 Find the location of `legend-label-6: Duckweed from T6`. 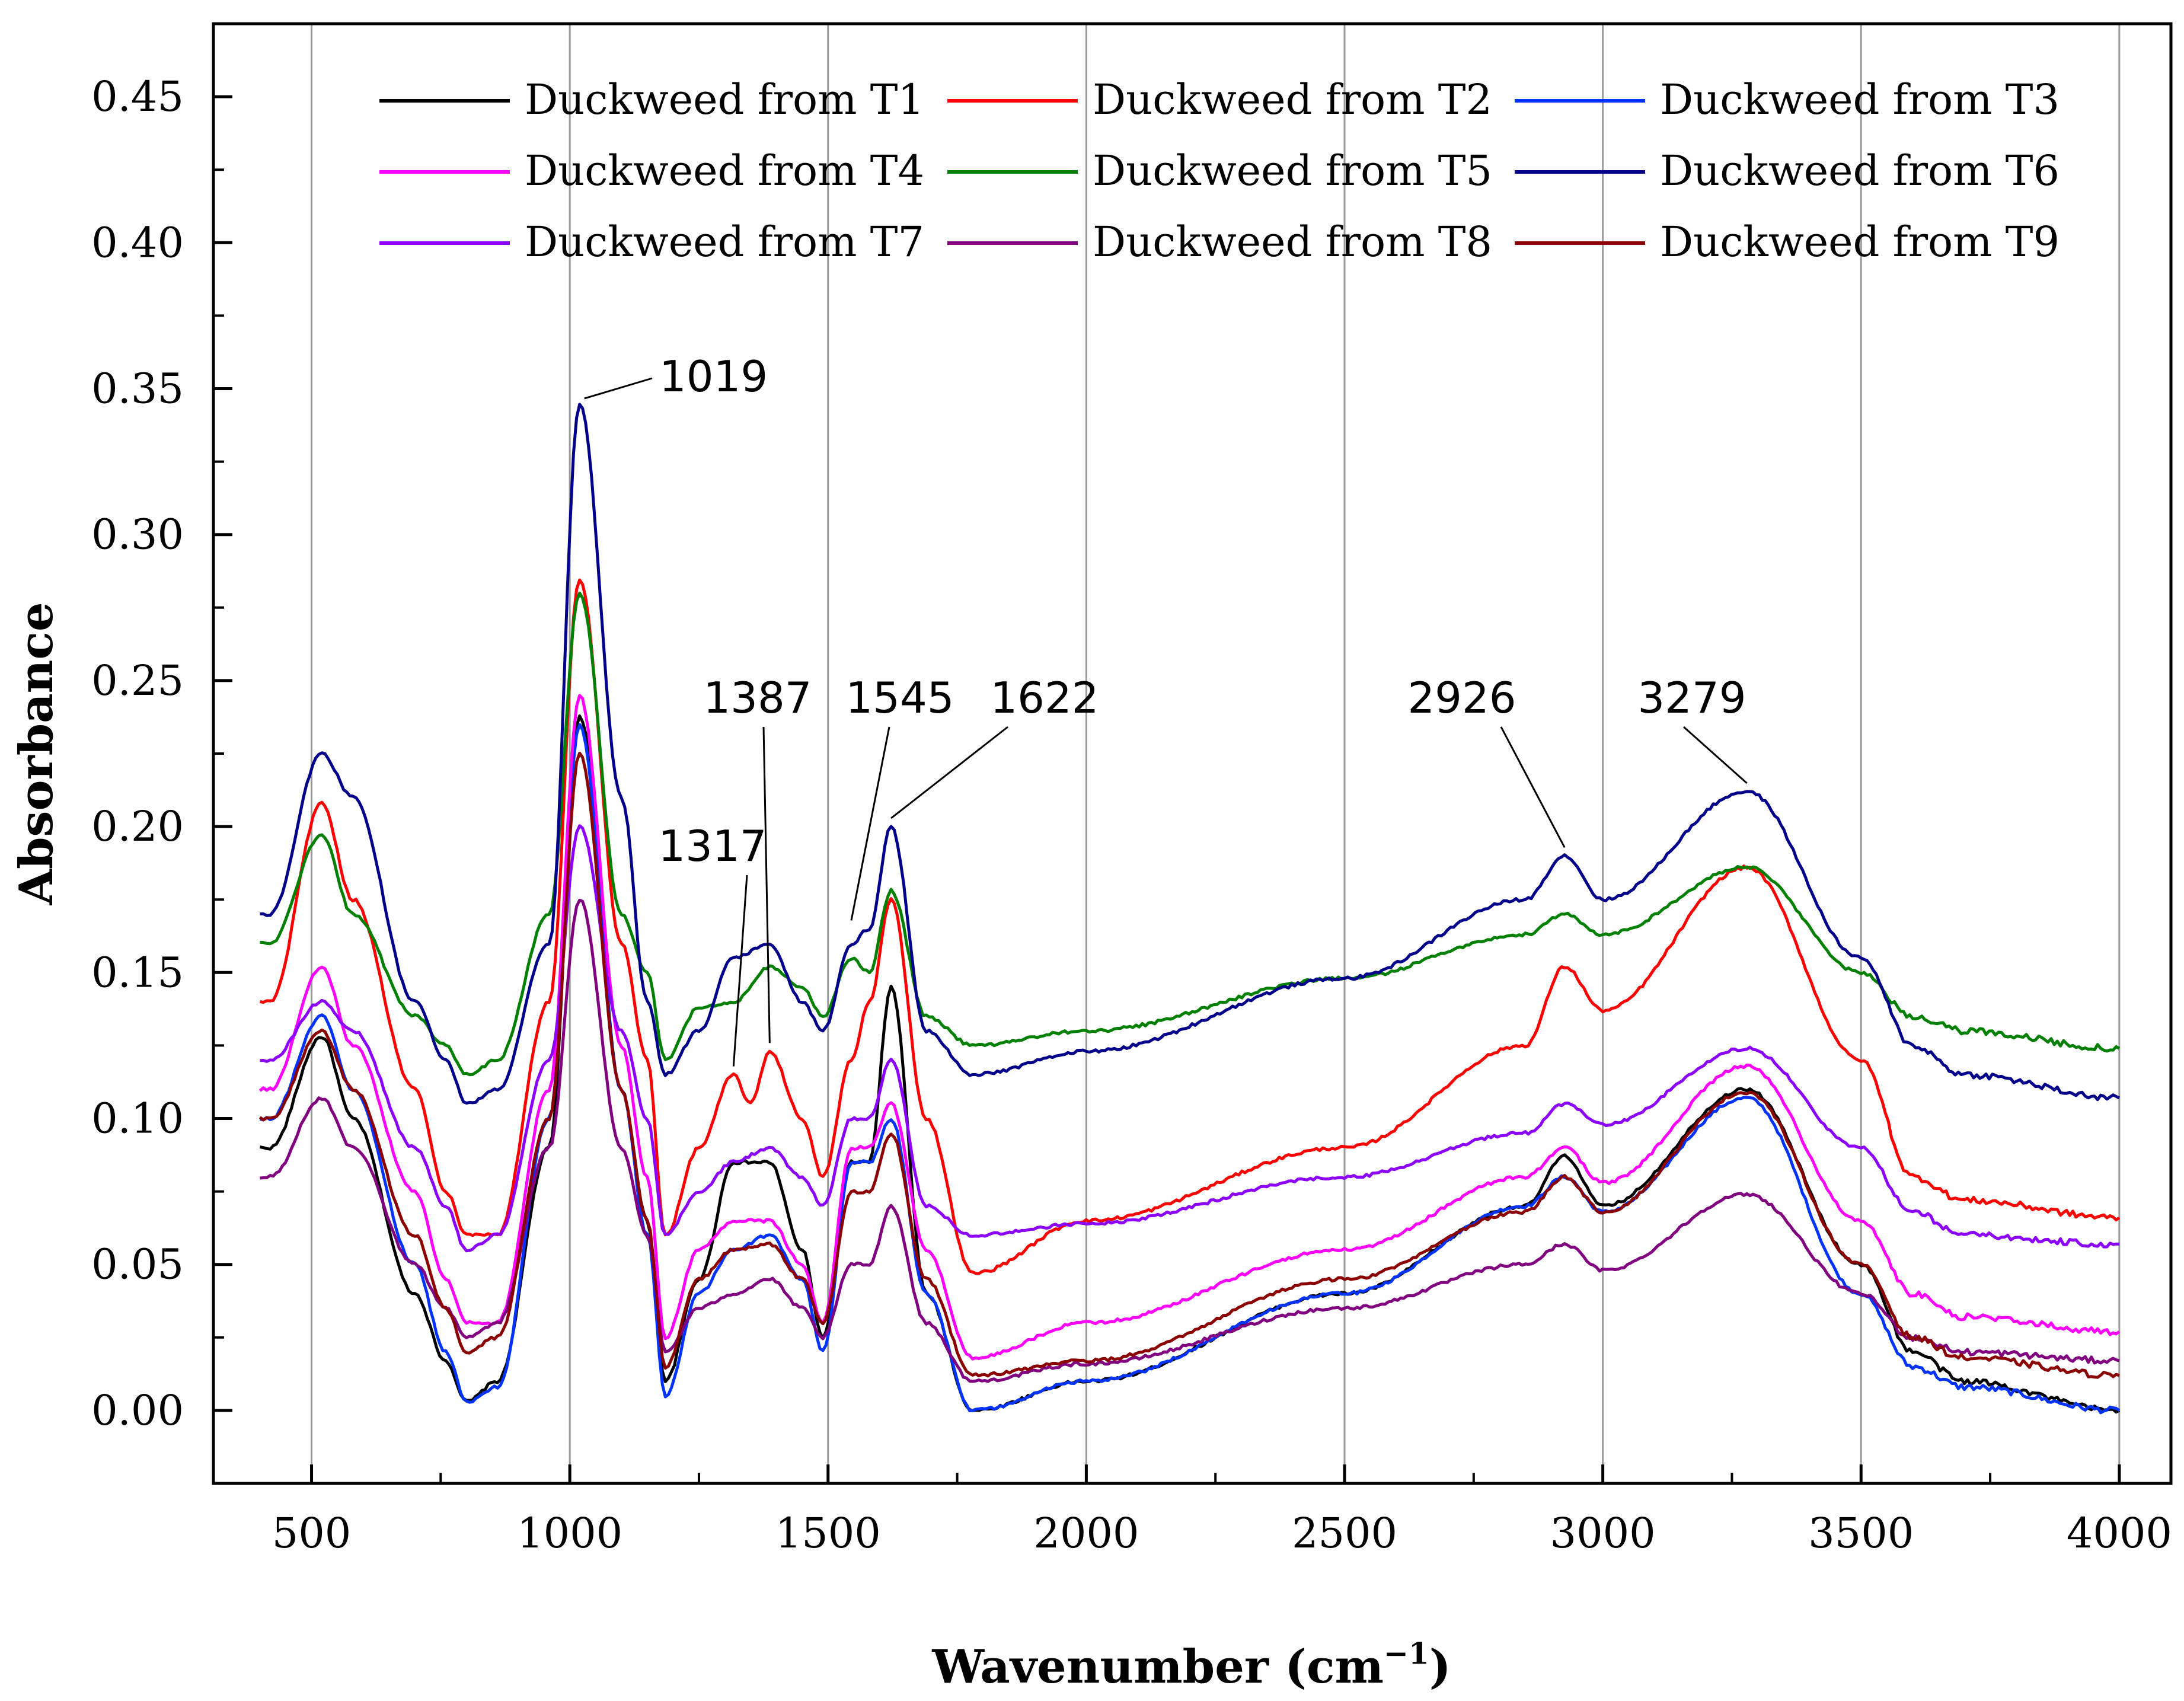

legend-label-6: Duckweed from T6 is located at coordinates (1860, 170).